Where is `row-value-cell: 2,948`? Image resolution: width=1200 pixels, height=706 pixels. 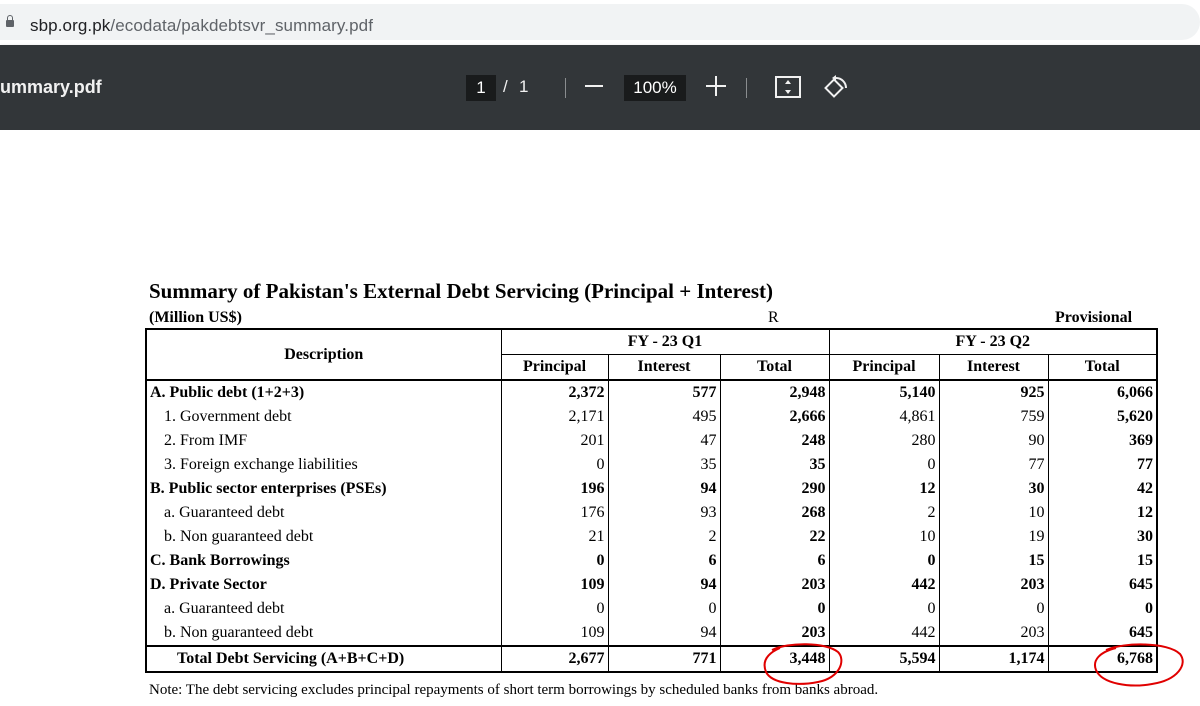 row-value-cell: 2,948 is located at coordinates (775, 392).